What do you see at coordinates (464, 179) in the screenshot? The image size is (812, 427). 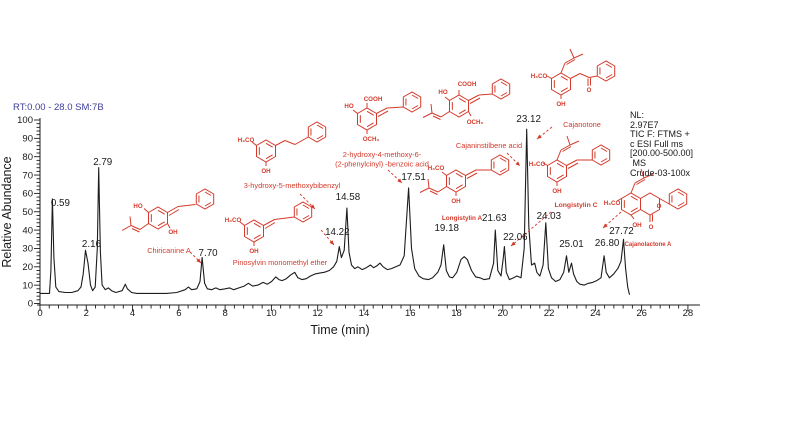 I see `structure-longistylin-a: H₃CO OH` at bounding box center [464, 179].